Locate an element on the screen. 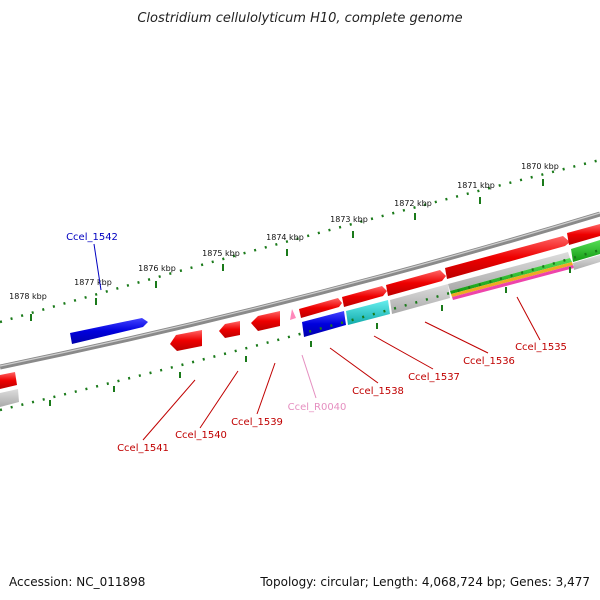  ruler-label: 1874 kbp is located at coordinates (285, 237).